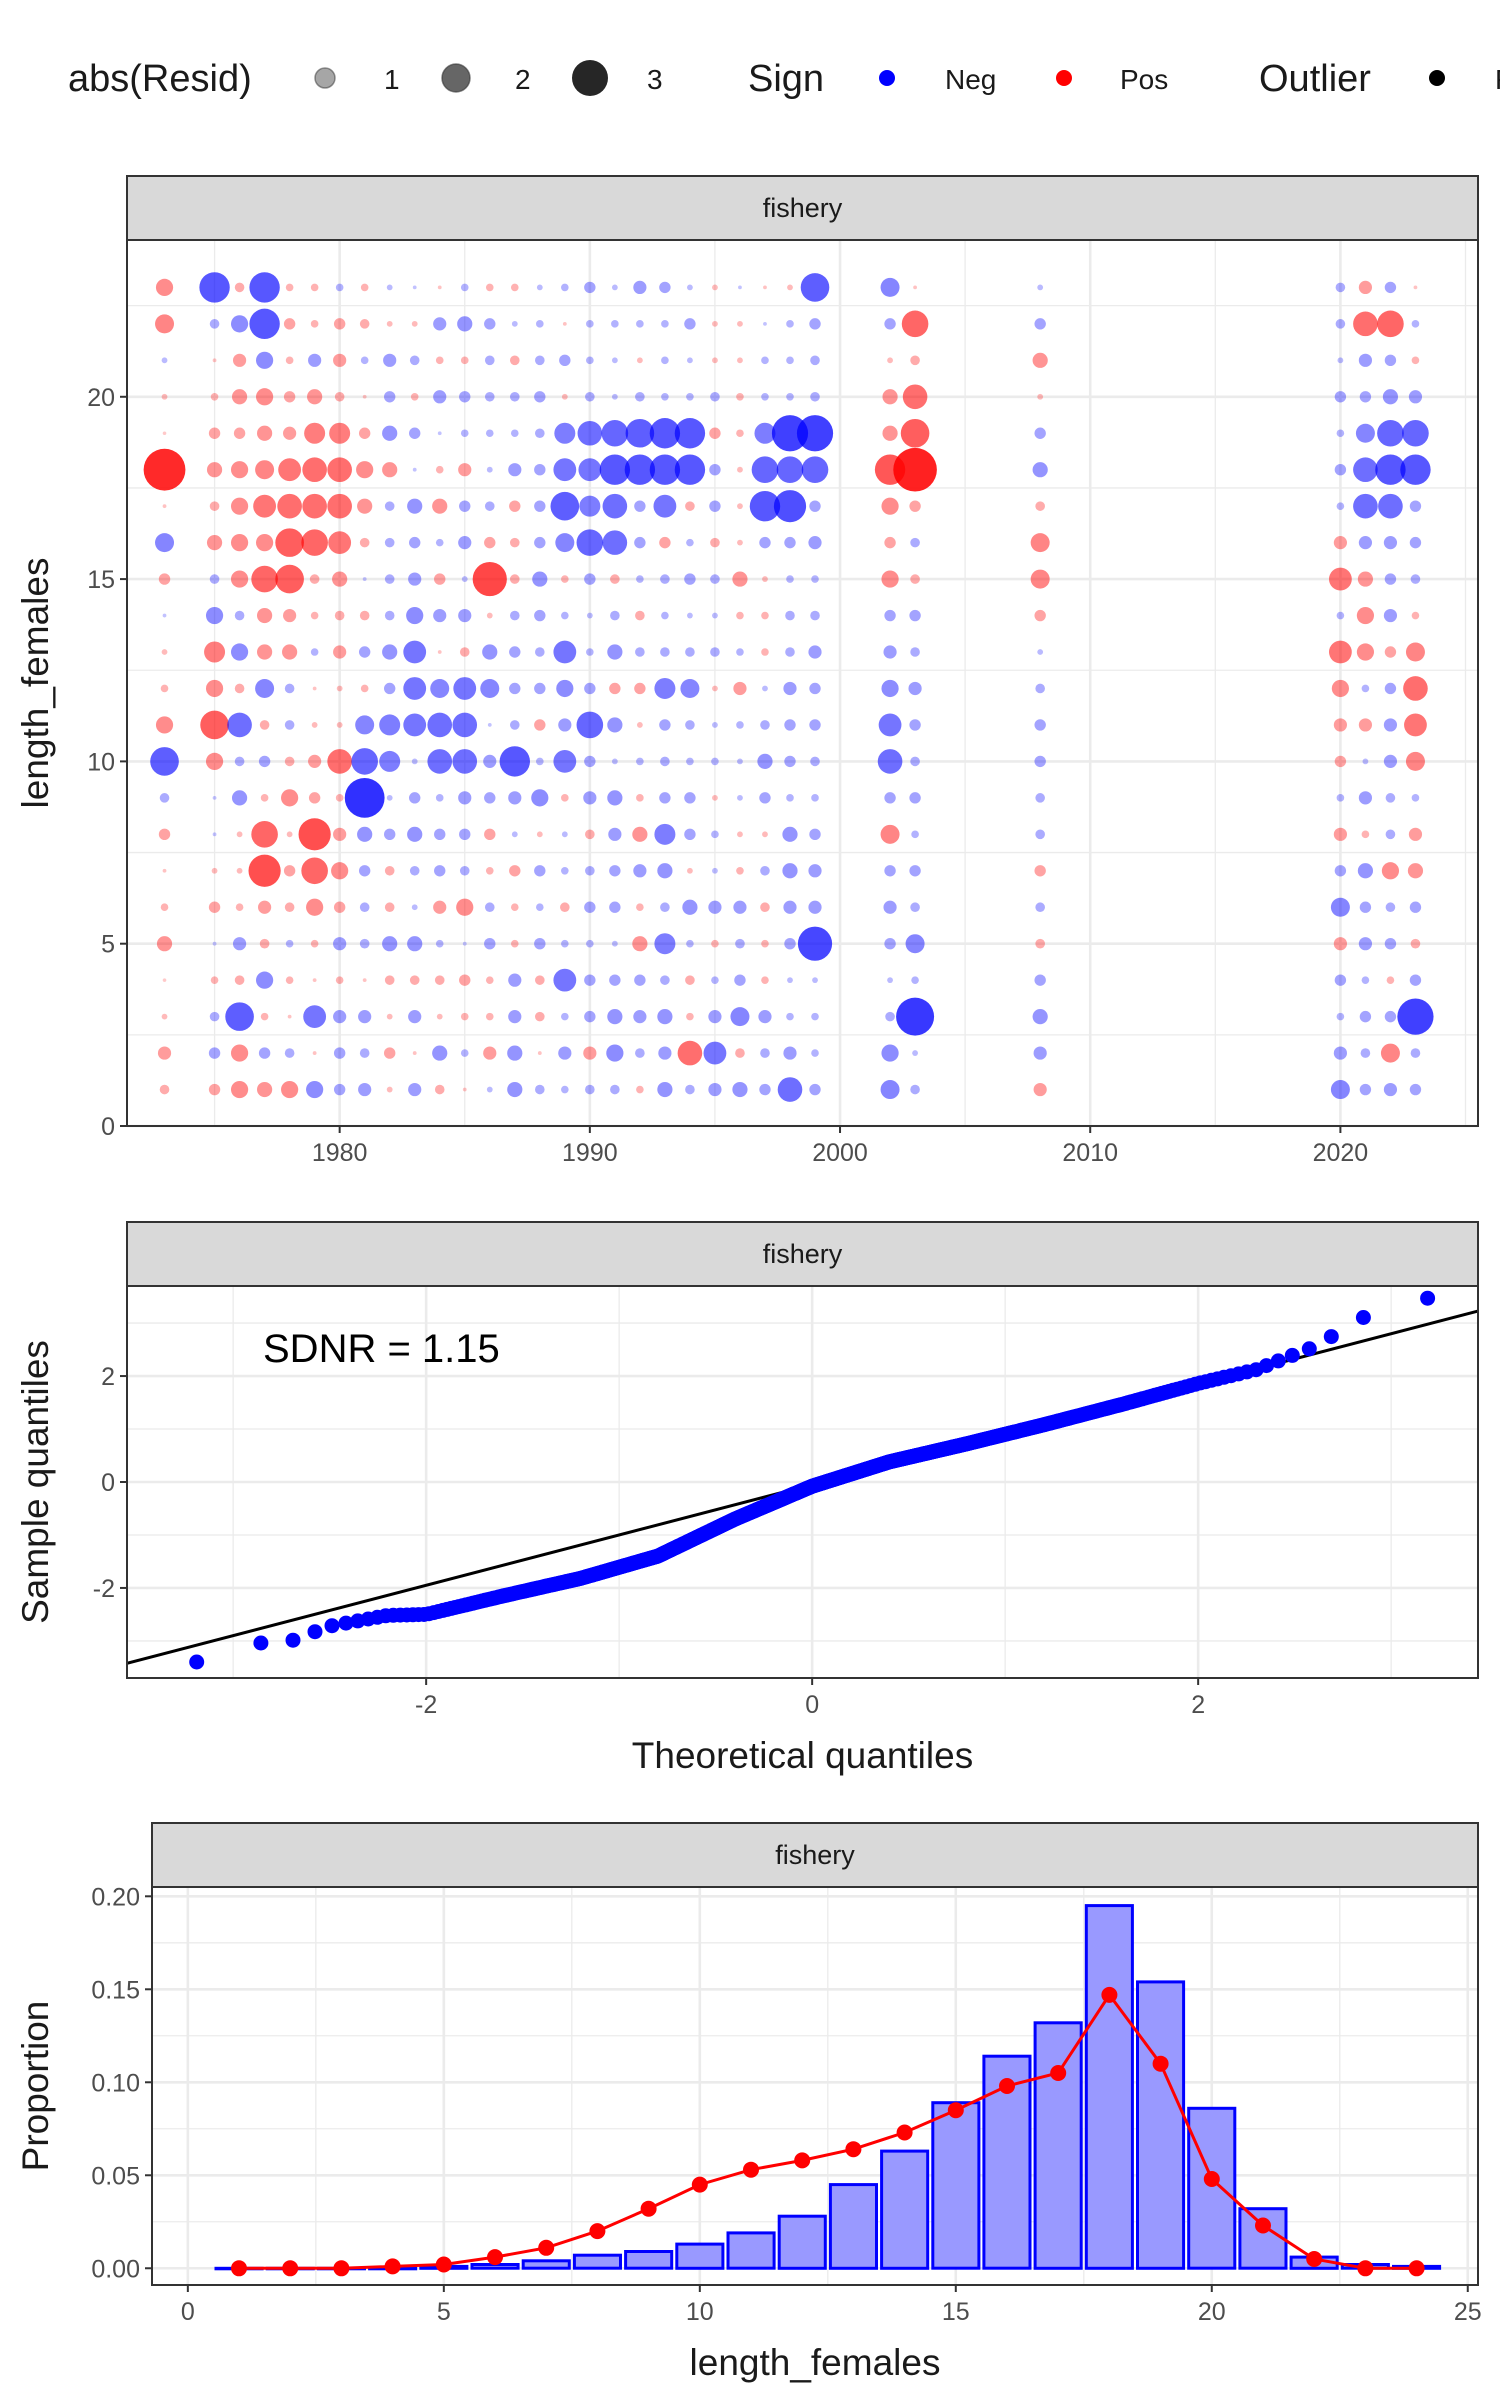 The width and height of the screenshot is (1500, 2400). Describe the element at coordinates (1315, 79) in the screenshot. I see `legend-outlier-title: Outlier` at that location.